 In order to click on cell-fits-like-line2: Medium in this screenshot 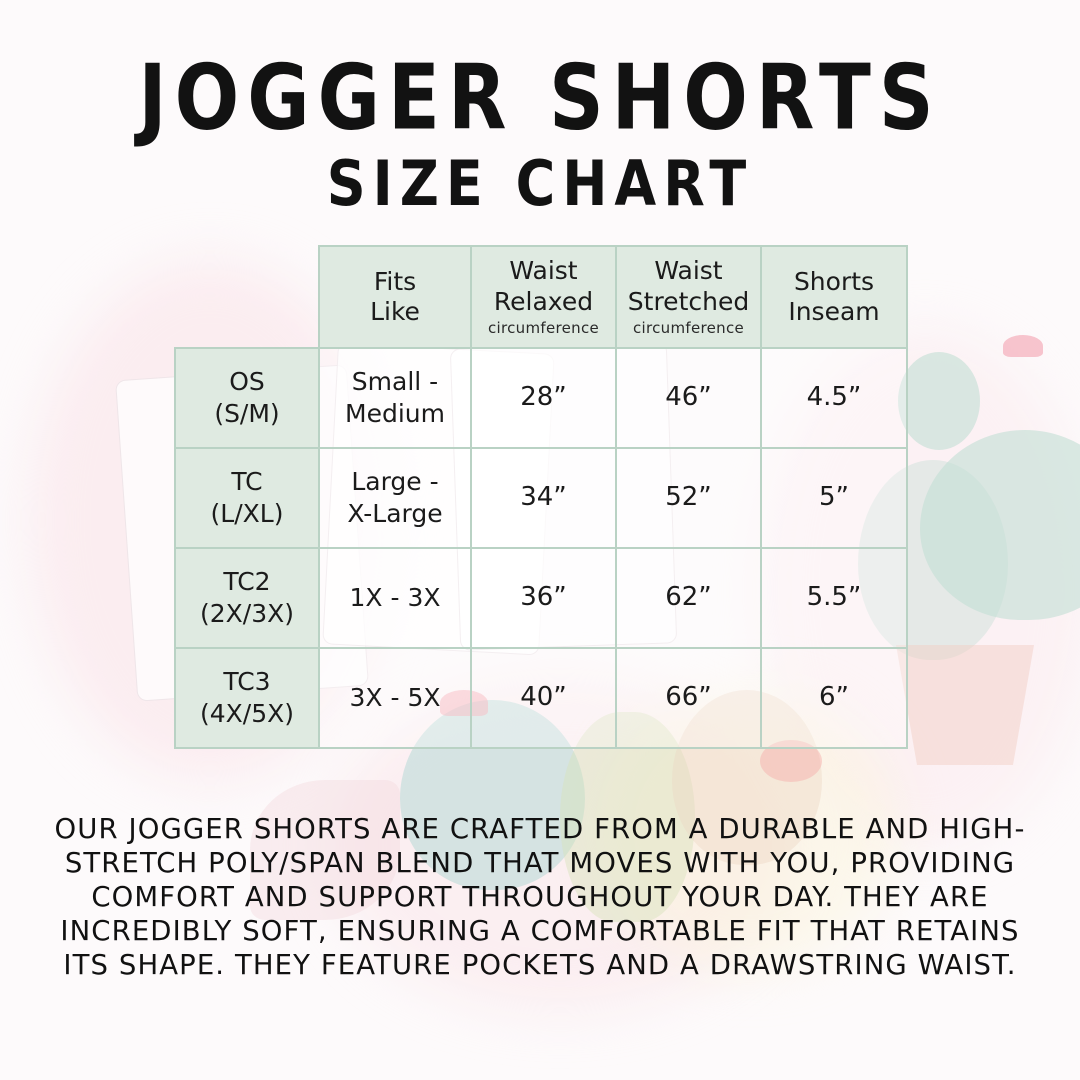, I will do `click(395, 413)`.